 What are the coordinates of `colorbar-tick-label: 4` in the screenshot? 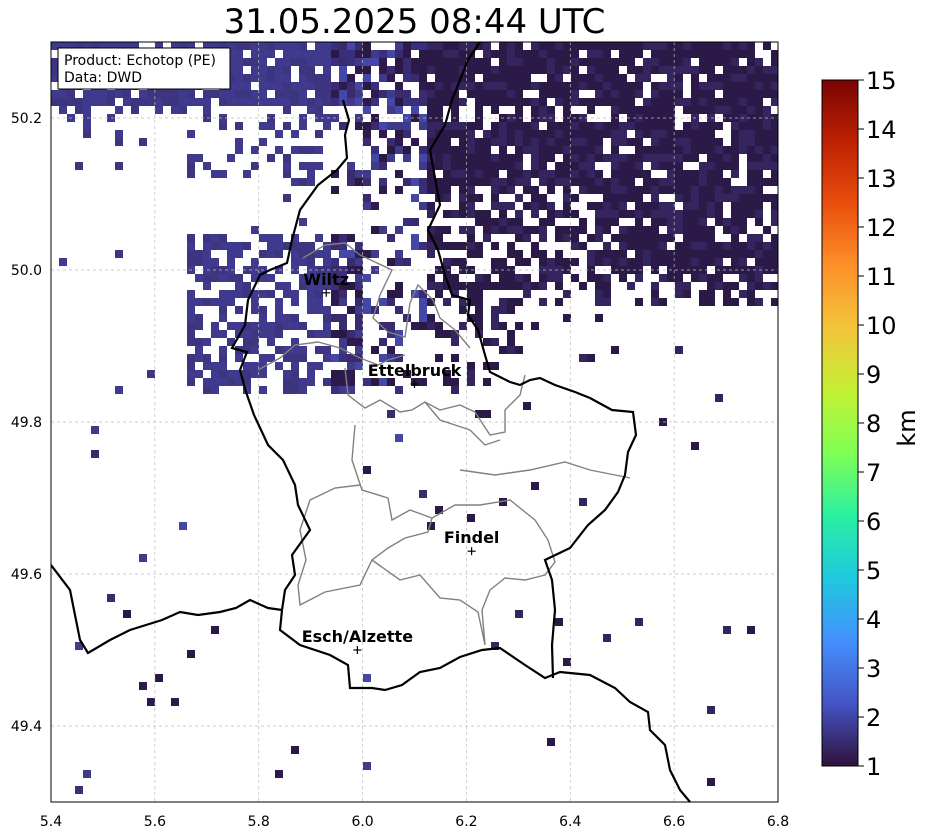 It's located at (873, 620).